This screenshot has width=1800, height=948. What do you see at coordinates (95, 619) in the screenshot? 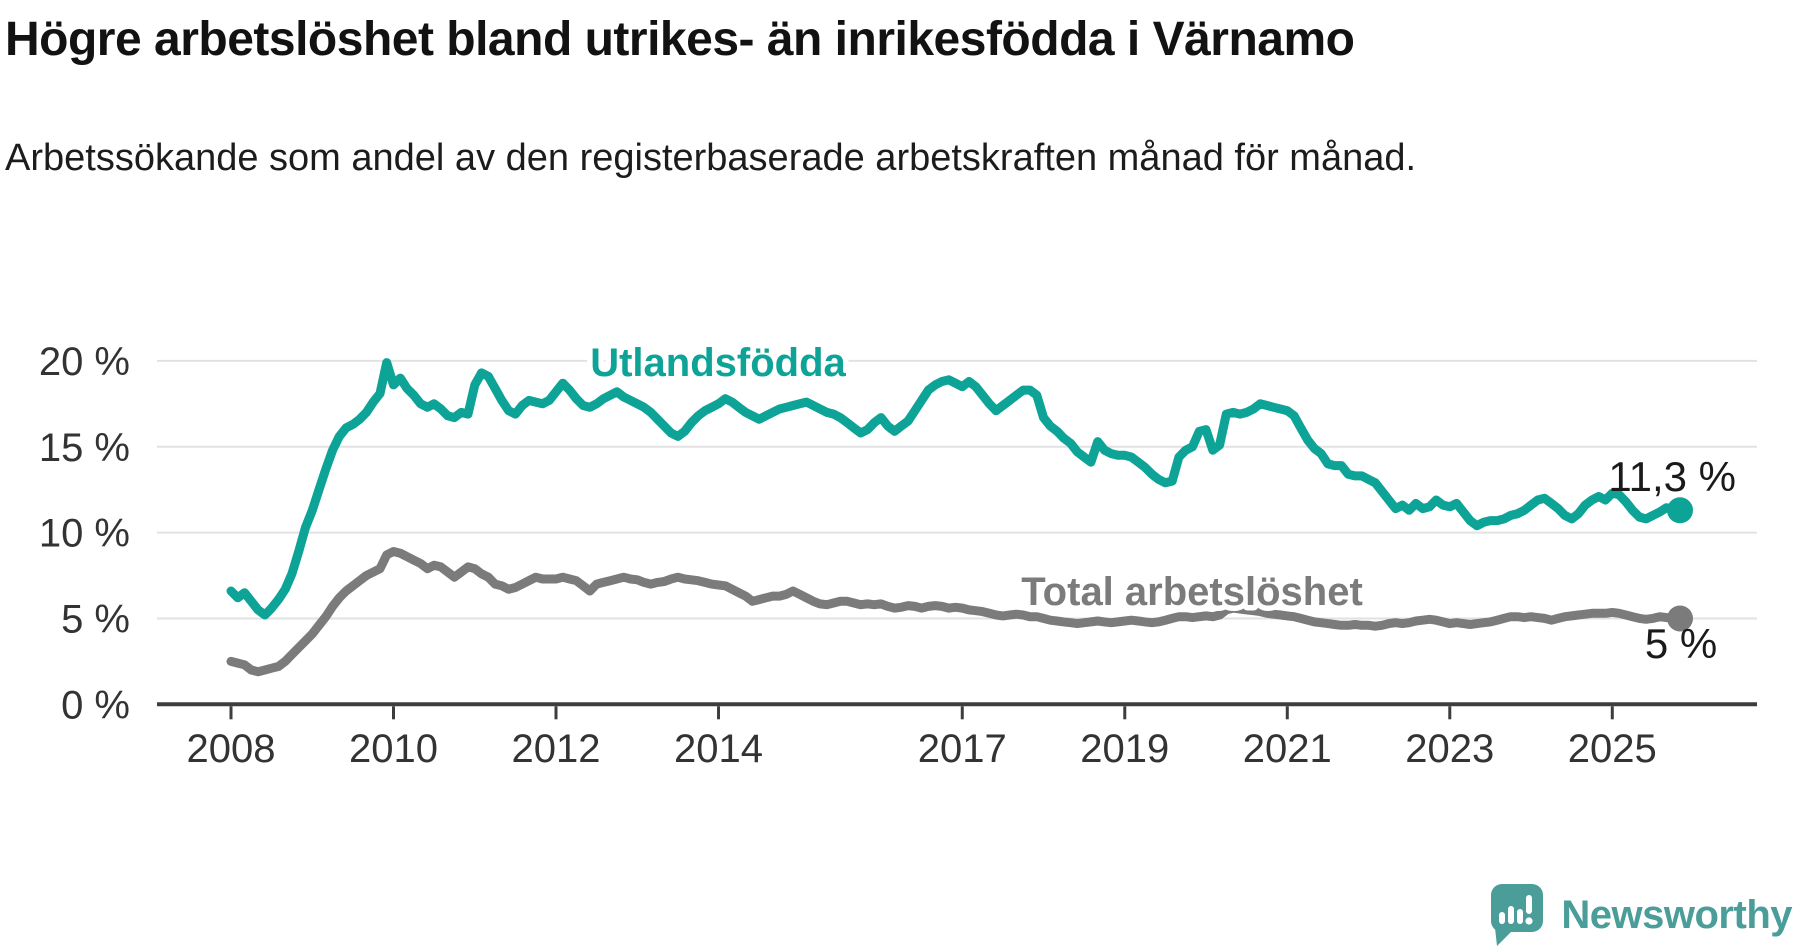
I see `y-tick-label: 5 %` at bounding box center [95, 619].